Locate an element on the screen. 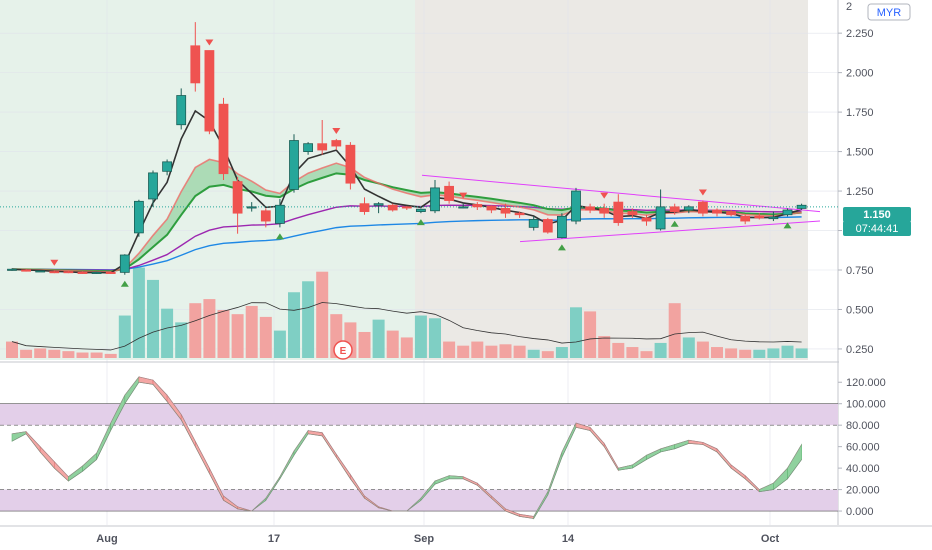 The height and width of the screenshot is (550, 932). osc-tick: 60.000 is located at coordinates (863, 448).